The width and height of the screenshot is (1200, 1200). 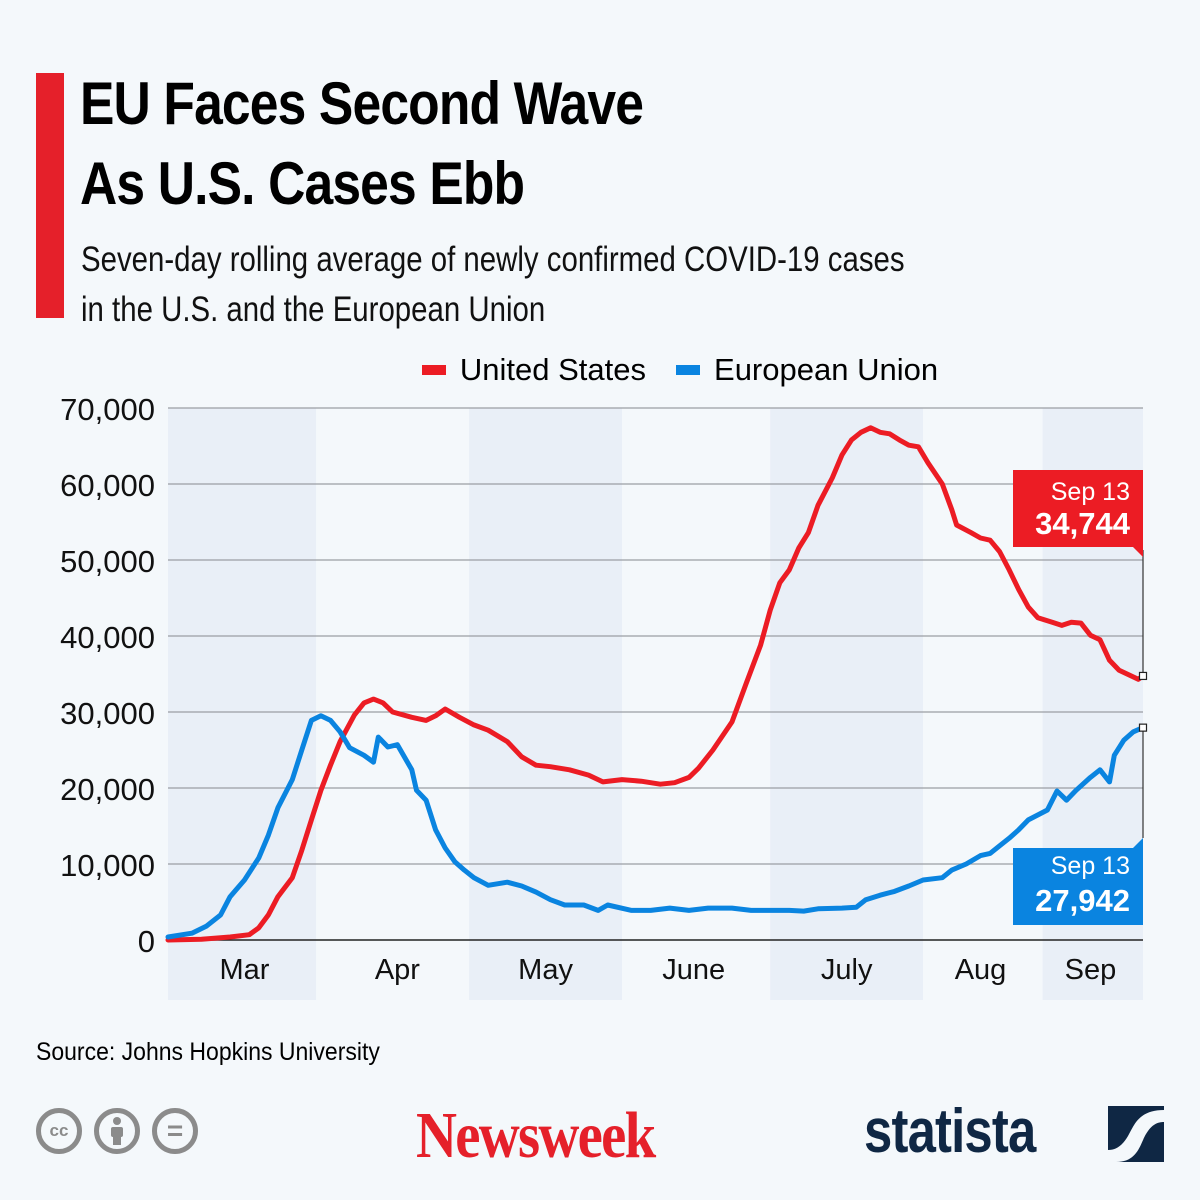 I want to click on y-tick-label: 30,000, so click(x=107, y=713).